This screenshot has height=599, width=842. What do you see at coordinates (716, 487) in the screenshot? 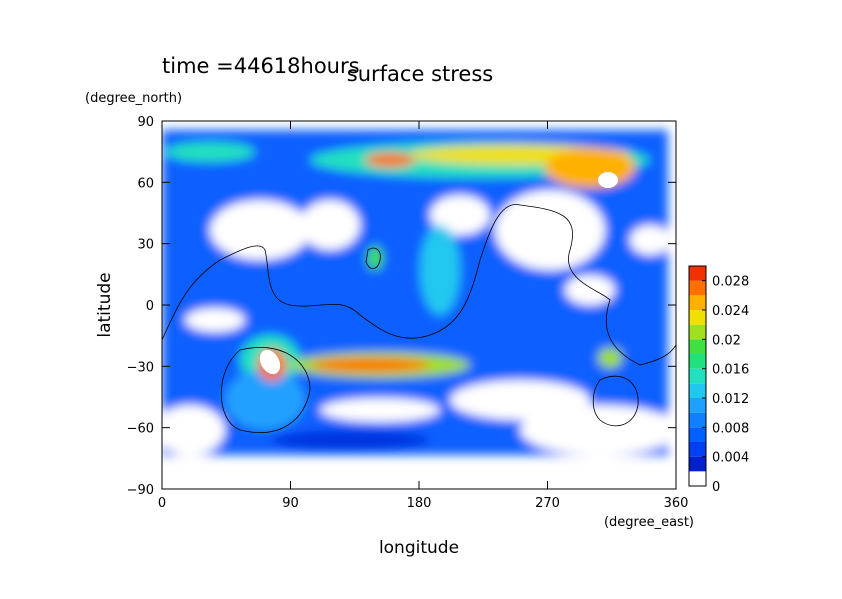
I see `colorbar-tick-label: 0` at bounding box center [716, 487].